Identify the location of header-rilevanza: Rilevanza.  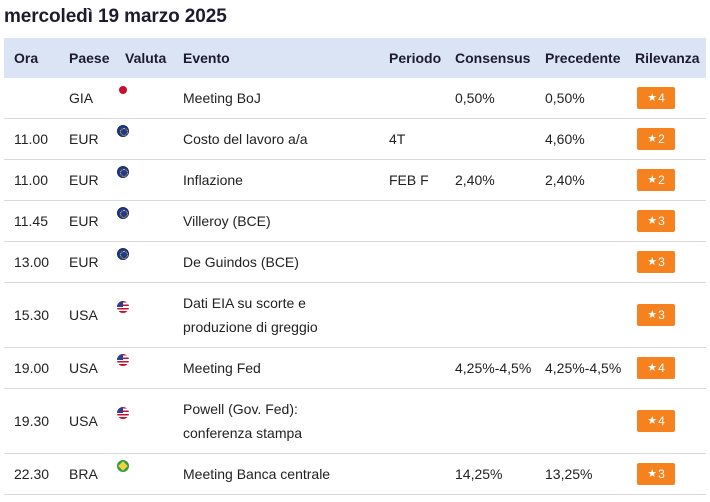
(667, 58).